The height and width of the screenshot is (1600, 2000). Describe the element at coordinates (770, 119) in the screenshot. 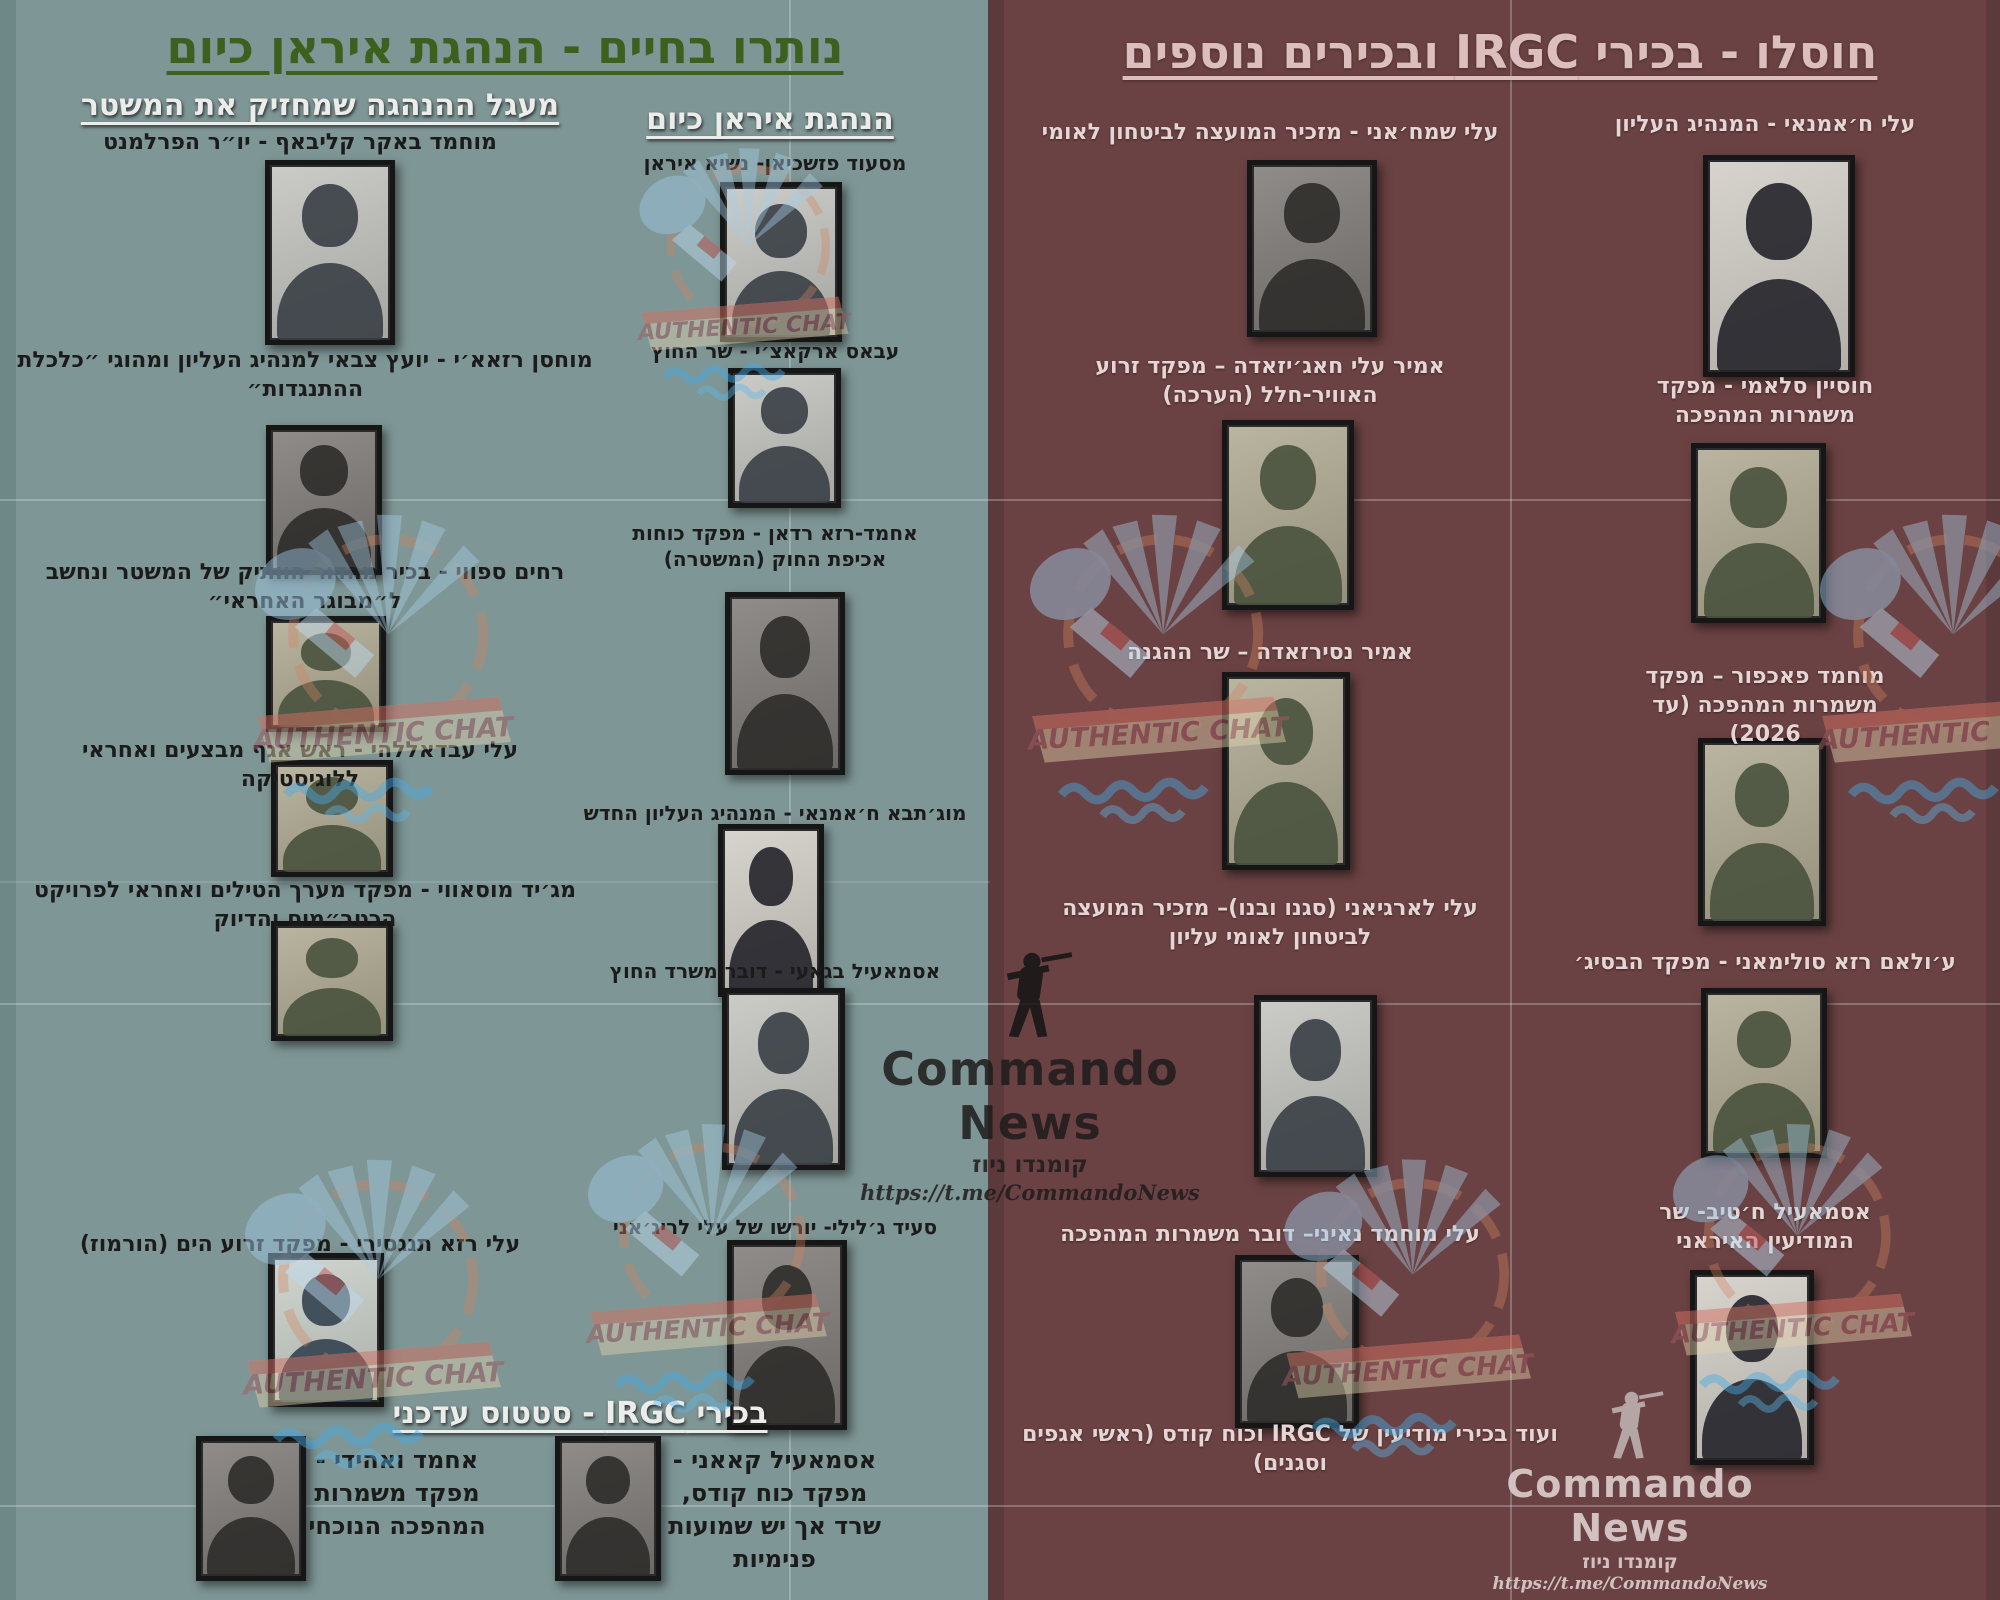

I see `leadership-header: הנהגת איראן כיום` at that location.